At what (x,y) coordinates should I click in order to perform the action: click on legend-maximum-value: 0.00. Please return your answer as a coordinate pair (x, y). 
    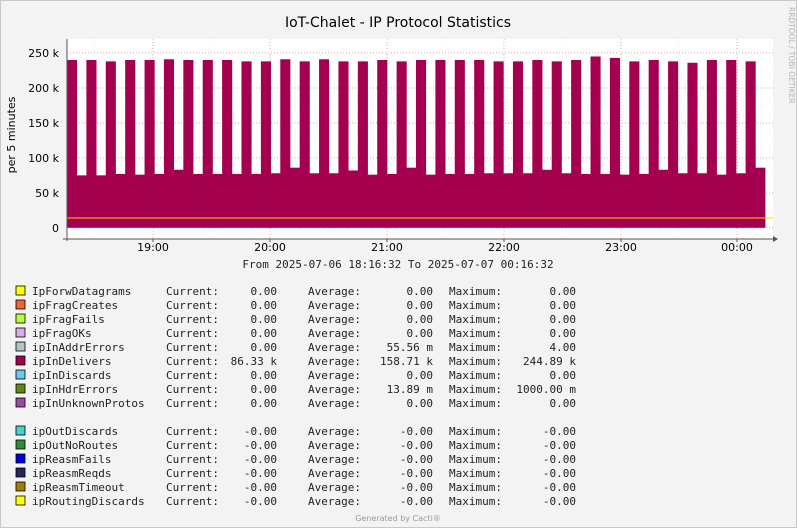
    Looking at the image, I should click on (563, 319).